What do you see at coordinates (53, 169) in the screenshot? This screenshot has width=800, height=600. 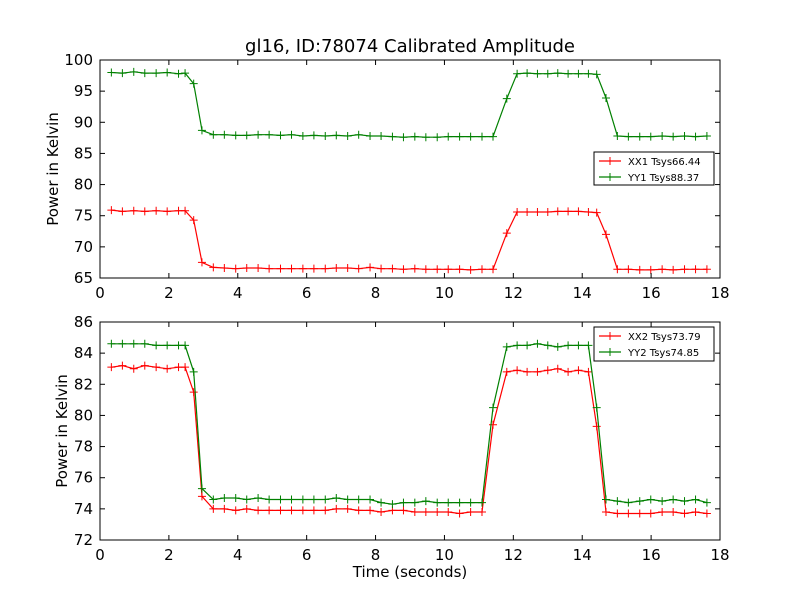 I see `y-axis-label: Power in Kelvin` at bounding box center [53, 169].